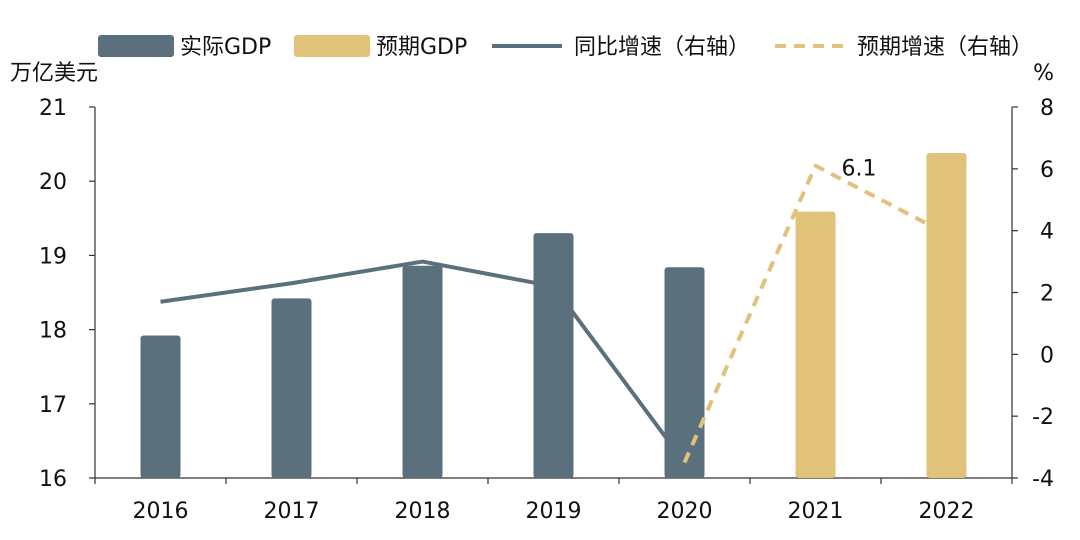 The width and height of the screenshot is (1080, 540). Describe the element at coordinates (685, 511) in the screenshot. I see `x-tick-label: 2020` at that location.